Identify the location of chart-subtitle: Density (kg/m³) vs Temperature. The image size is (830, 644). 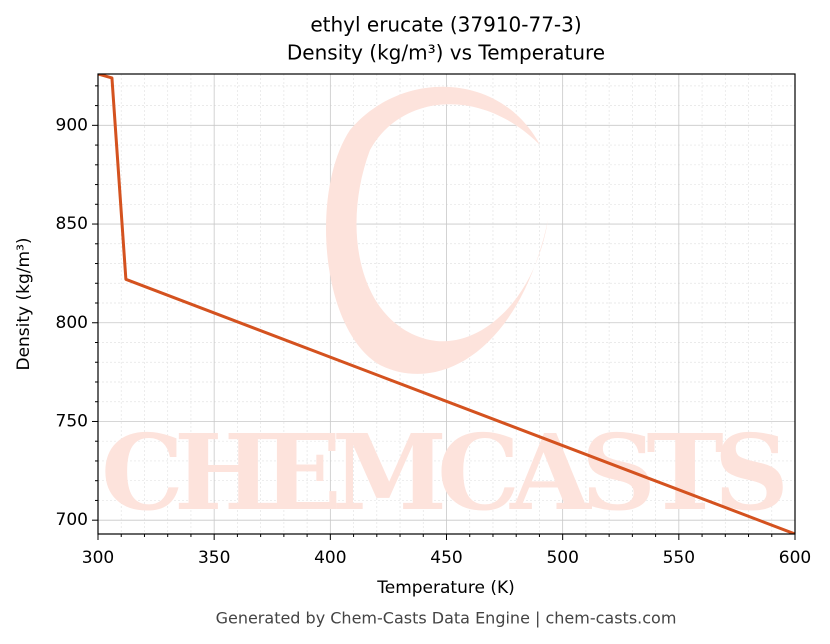
(446, 53).